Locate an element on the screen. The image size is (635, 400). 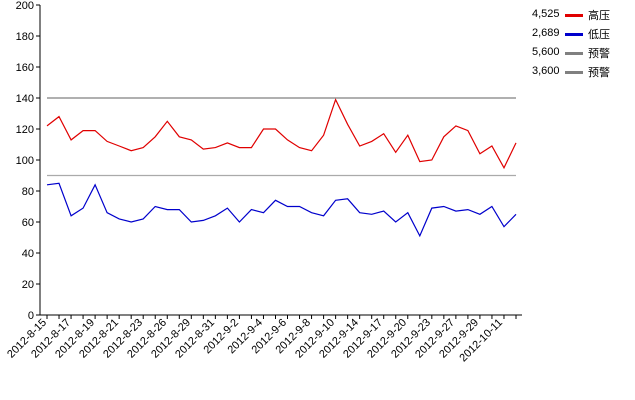
legend-label: 高压 is located at coordinates (599, 16).